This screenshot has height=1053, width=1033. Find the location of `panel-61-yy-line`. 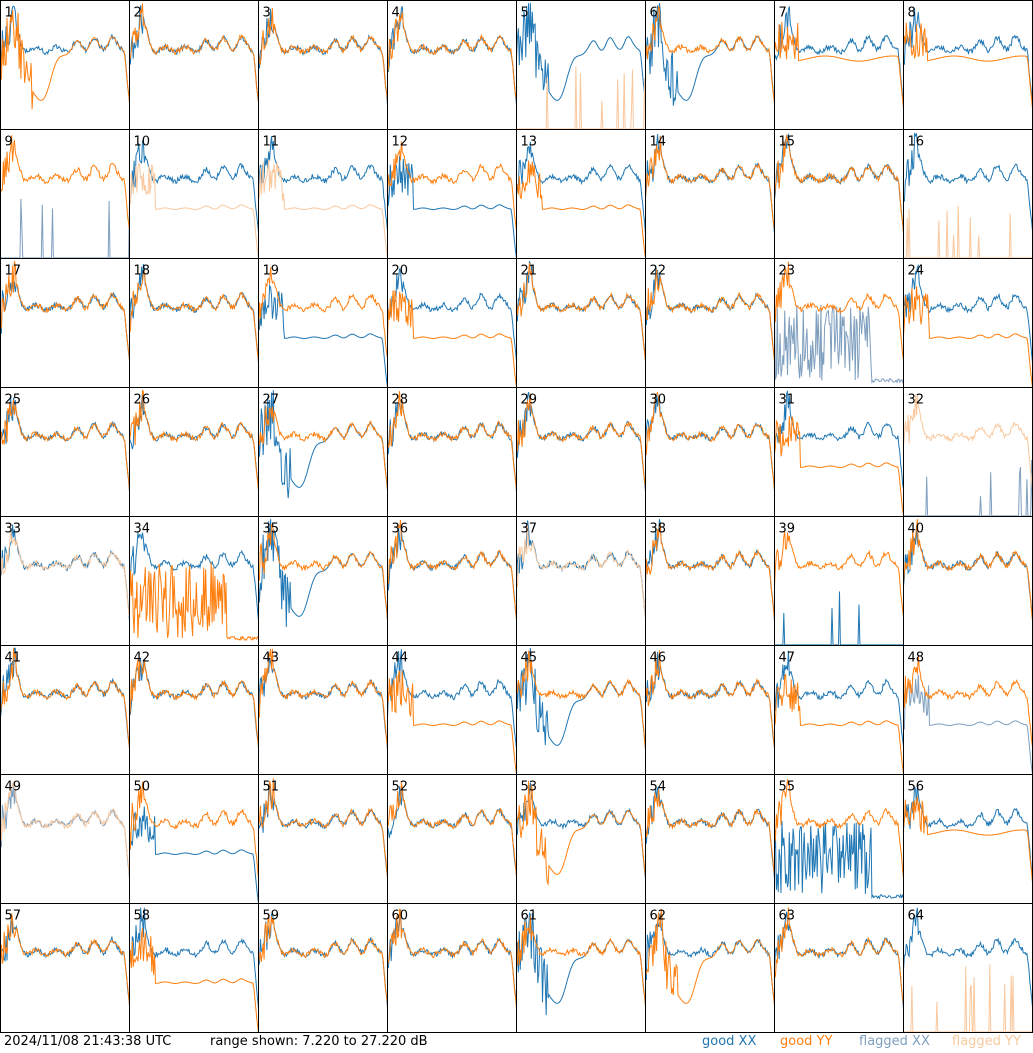

panel-61-yy-line is located at coordinates (581, 961).